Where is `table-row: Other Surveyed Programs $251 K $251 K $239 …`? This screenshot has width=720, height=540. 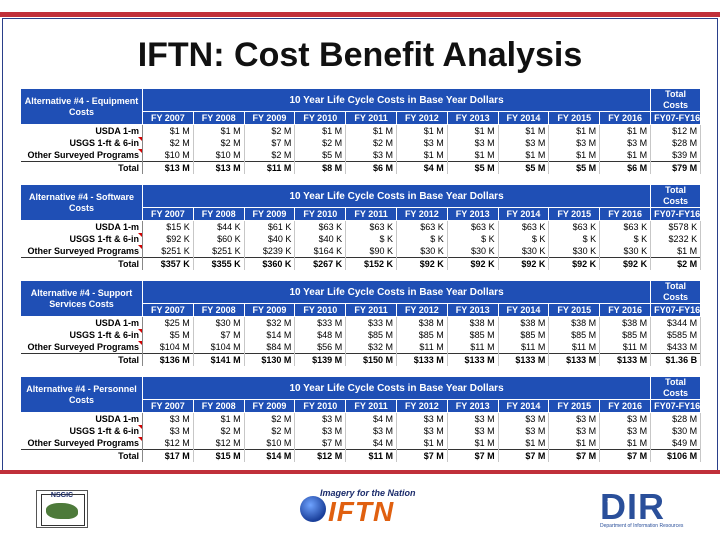 table-row: Other Surveyed Programs $251 K $251 K $239 … is located at coordinates (361, 251).